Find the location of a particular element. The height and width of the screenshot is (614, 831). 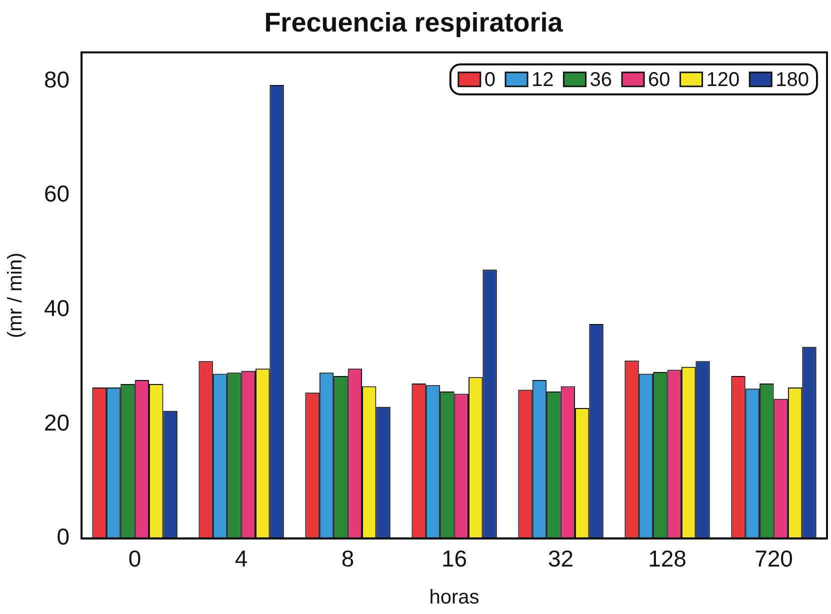

y-axis-title: (mr / min) is located at coordinates (15, 295).